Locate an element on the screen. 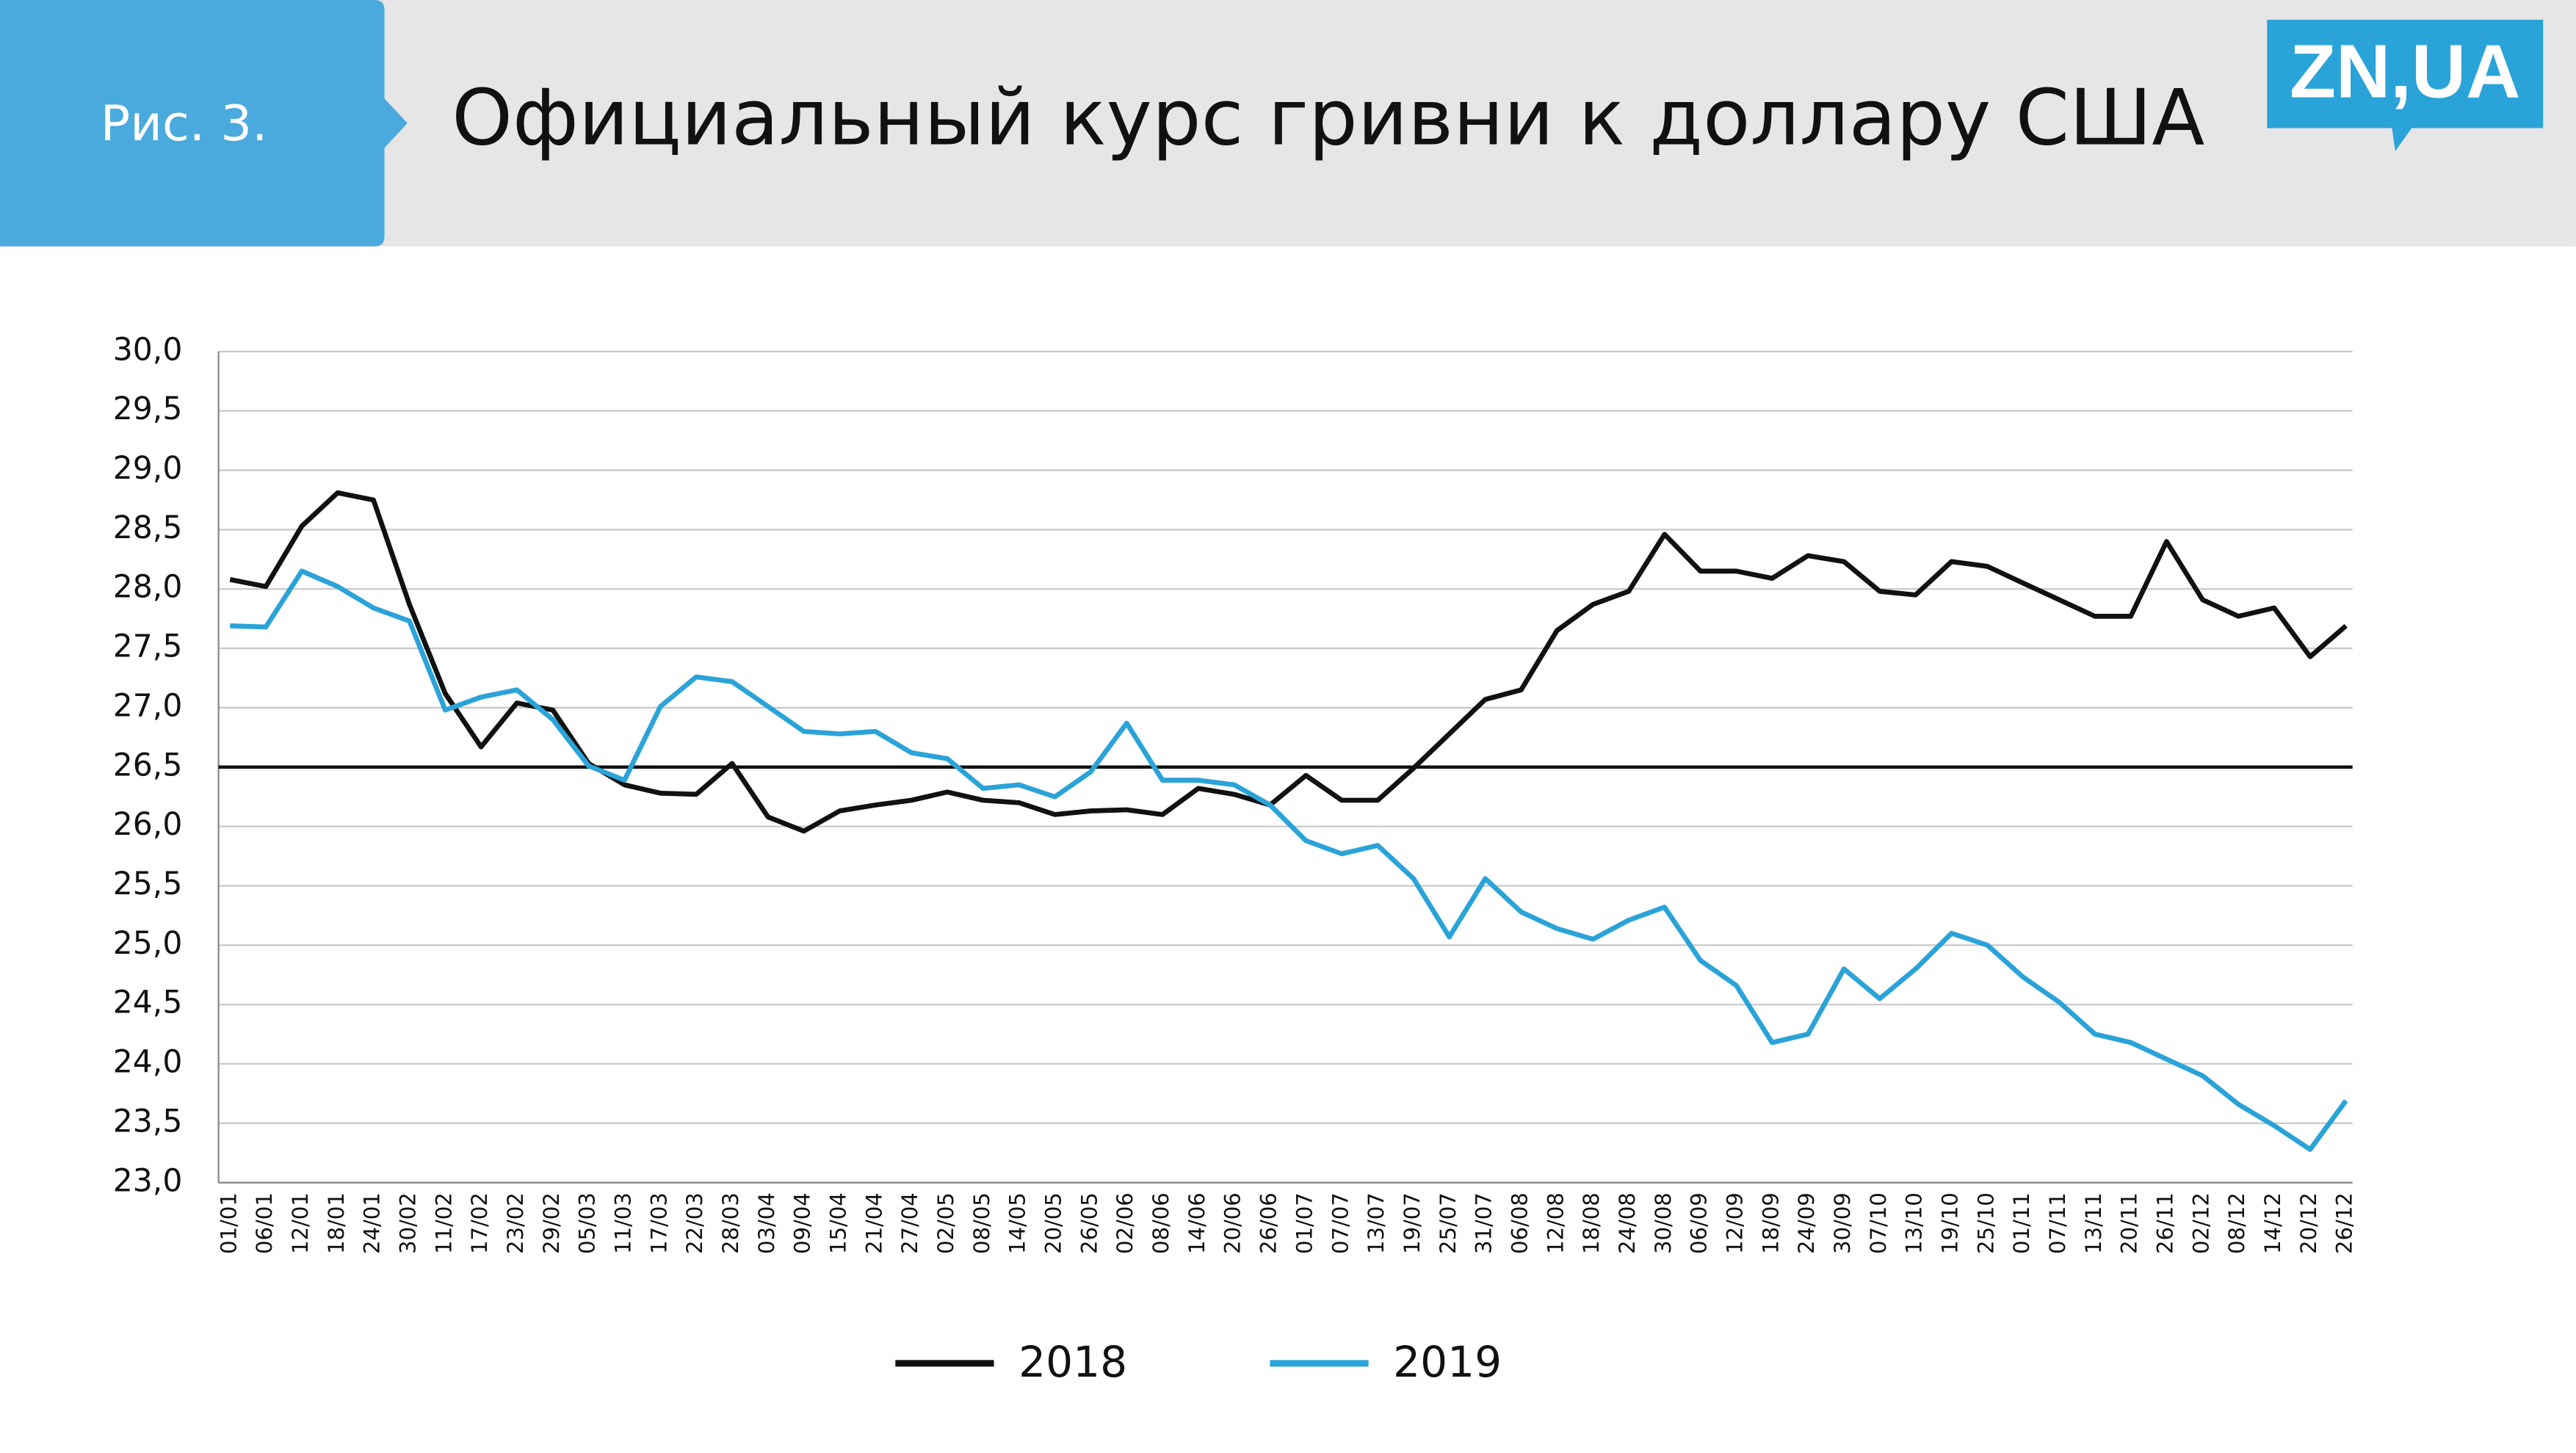  x-tick-label: 07/10 is located at coordinates (1878, 1223).